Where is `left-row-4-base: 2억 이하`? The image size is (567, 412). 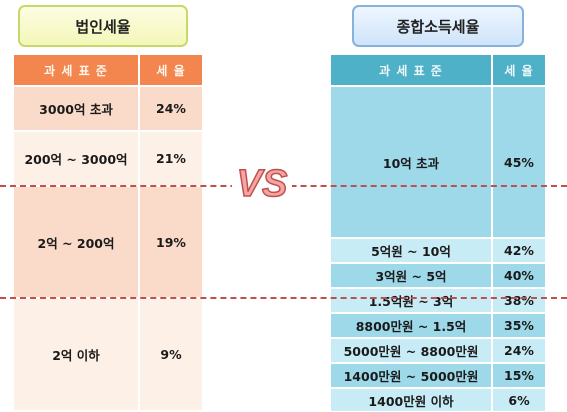
left-row-4-base: 2억 이하 is located at coordinates (76, 354).